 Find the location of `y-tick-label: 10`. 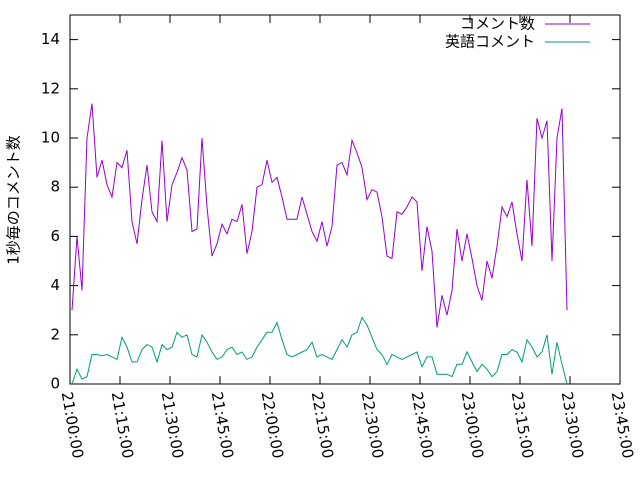

y-tick-label: 10 is located at coordinates (50, 138).